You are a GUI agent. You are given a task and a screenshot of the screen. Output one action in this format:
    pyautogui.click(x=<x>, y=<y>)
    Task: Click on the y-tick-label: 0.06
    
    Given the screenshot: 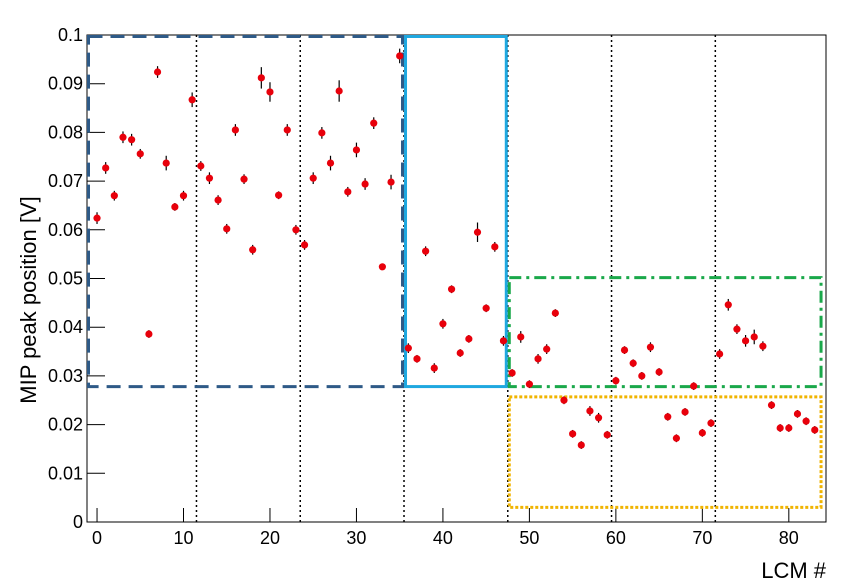 What is the action you would take?
    pyautogui.click(x=65, y=230)
    